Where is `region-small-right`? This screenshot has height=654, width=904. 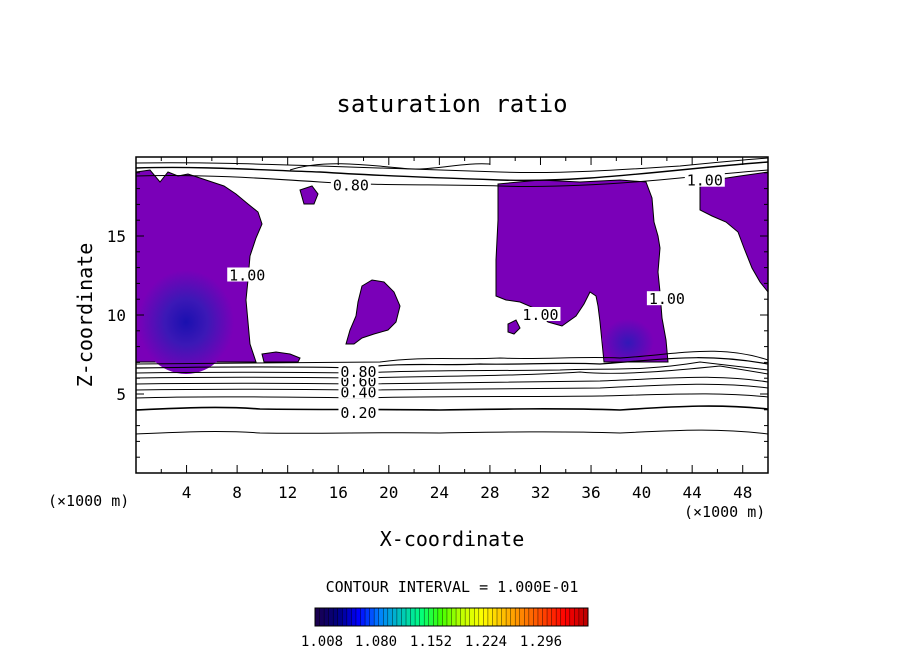 region-small-right is located at coordinates (514, 327).